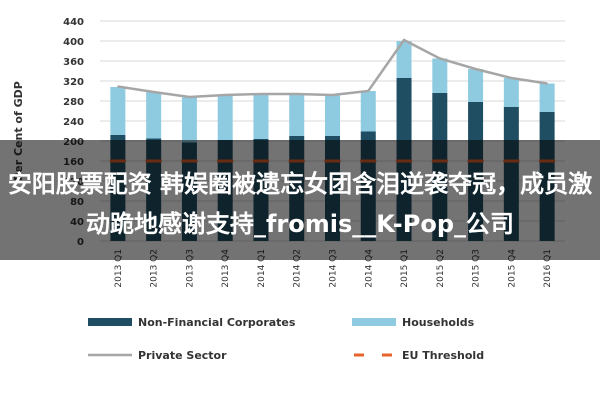 The height and width of the screenshot is (400, 600). I want to click on x-tick-label: 2013 Q1, so click(119, 268).